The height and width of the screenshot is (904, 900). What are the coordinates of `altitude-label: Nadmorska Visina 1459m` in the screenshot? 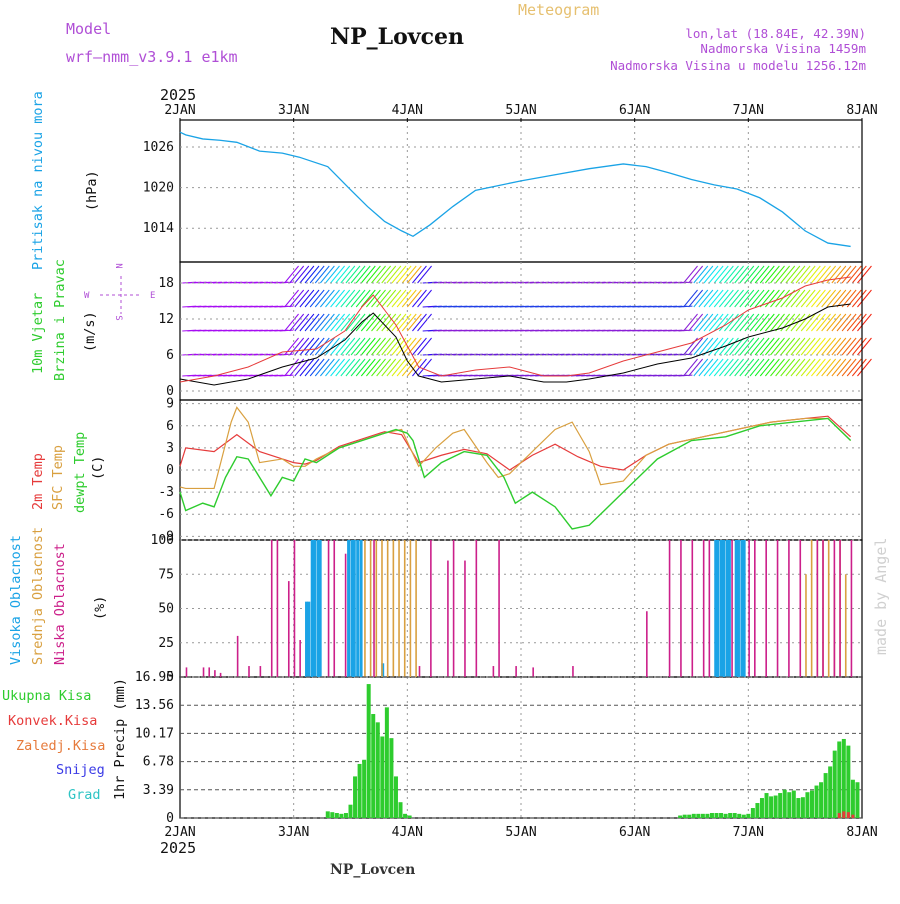 It's located at (783, 48).